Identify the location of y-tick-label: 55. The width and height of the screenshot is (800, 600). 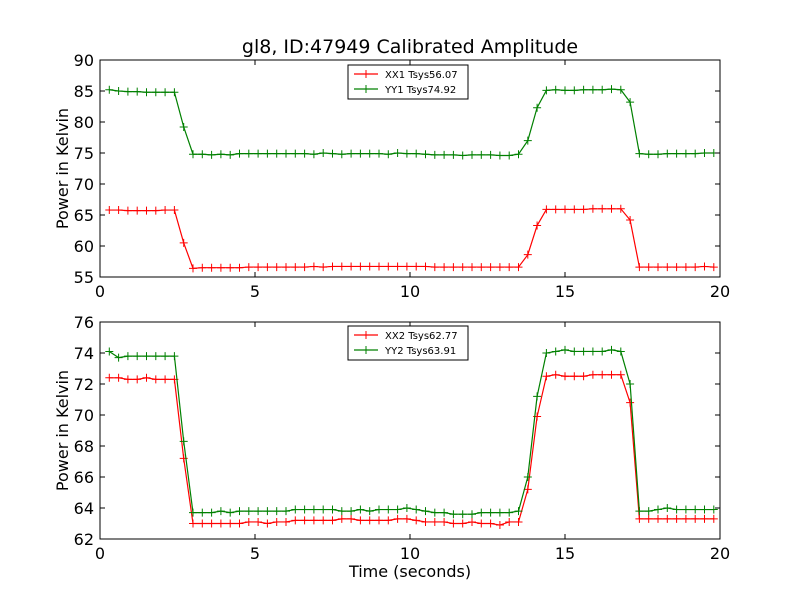
(84, 277).